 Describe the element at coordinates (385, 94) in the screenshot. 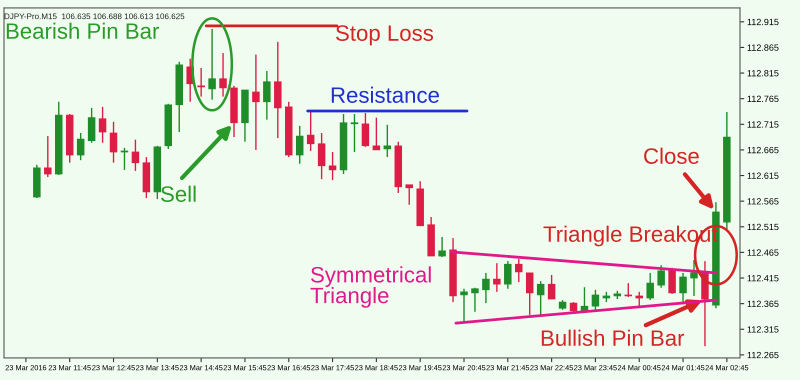

I see `annotation: Resistance` at that location.